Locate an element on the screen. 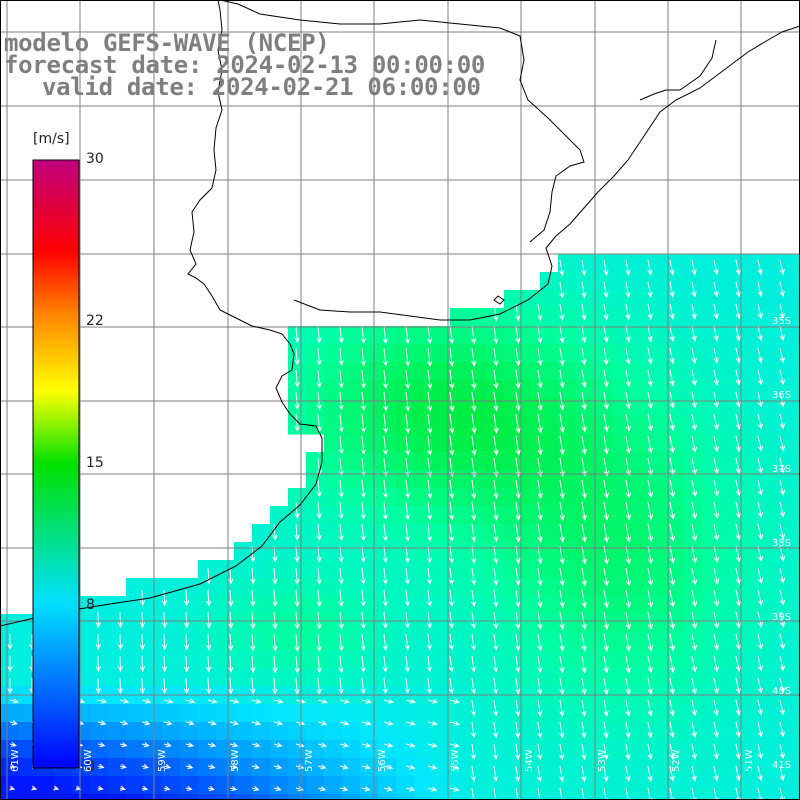 The height and width of the screenshot is (800, 800). latitude-label: 33S is located at coordinates (782, 173).